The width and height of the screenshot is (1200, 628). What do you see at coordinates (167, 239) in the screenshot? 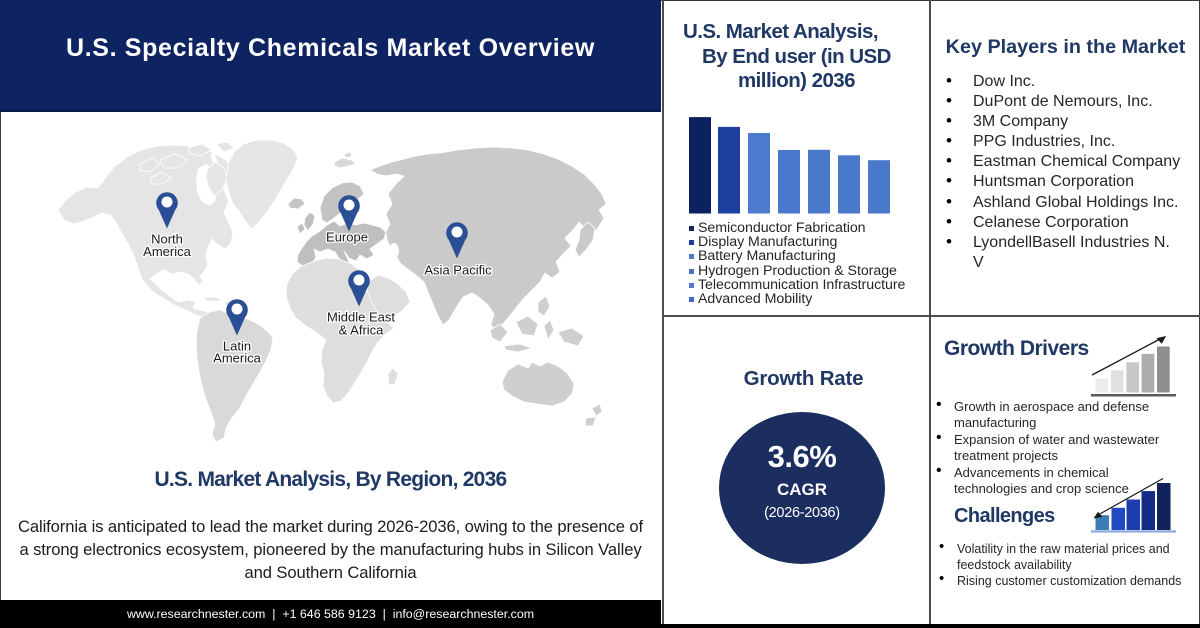
I see `svg-text: North` at bounding box center [167, 239].